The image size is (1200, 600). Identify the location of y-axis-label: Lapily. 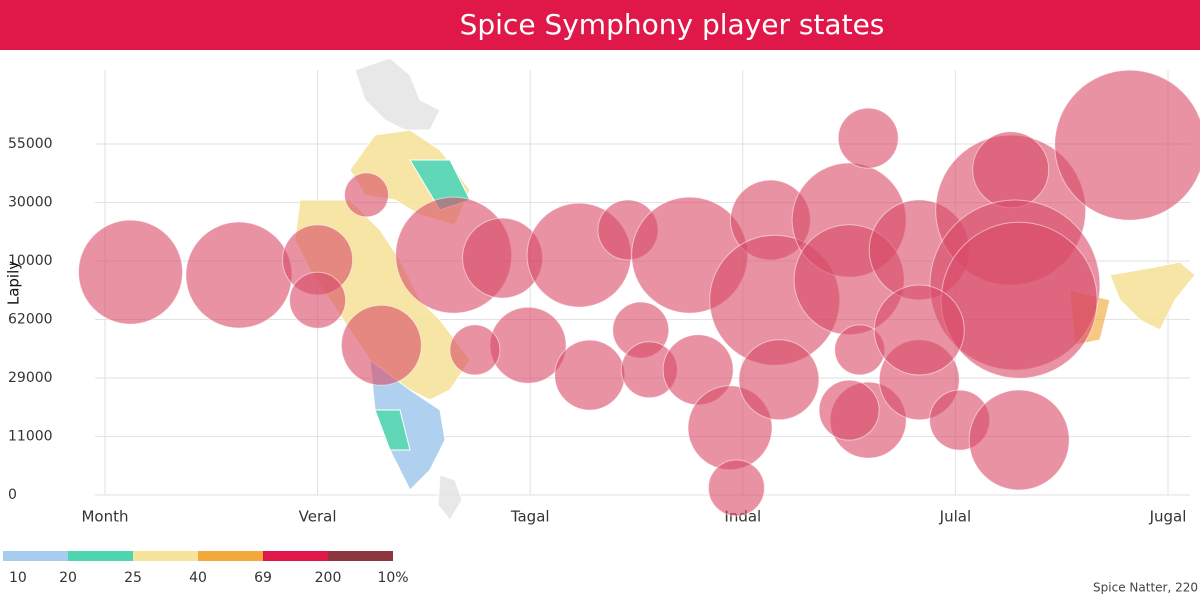
(14, 283).